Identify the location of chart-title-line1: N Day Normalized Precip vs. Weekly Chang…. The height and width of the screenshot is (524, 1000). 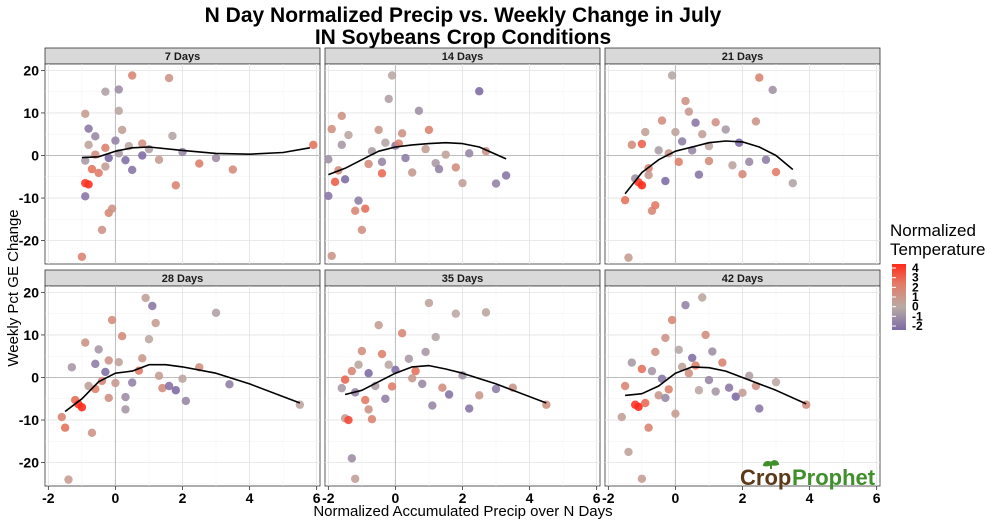
(463, 15).